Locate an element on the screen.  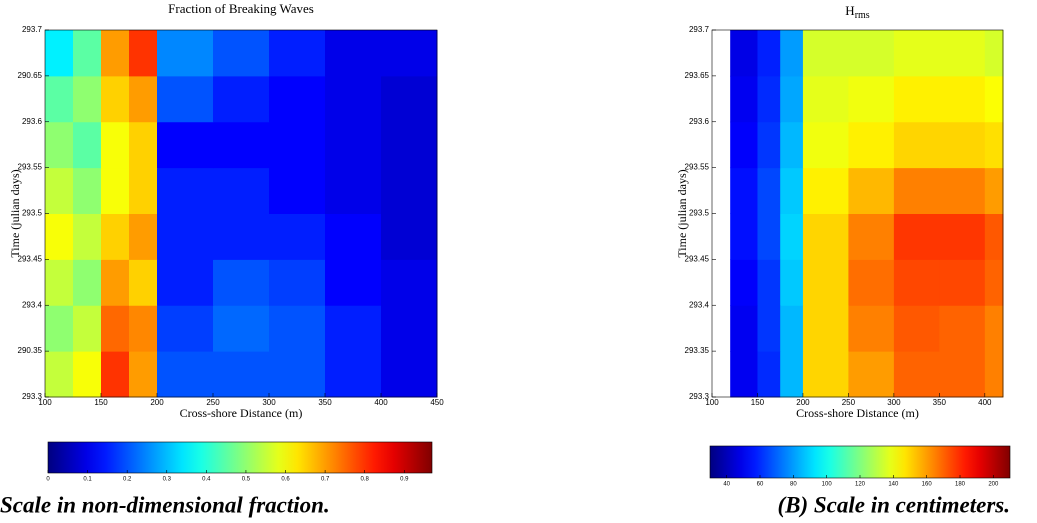
colorbar-tick-label: 160 is located at coordinates (927, 485).